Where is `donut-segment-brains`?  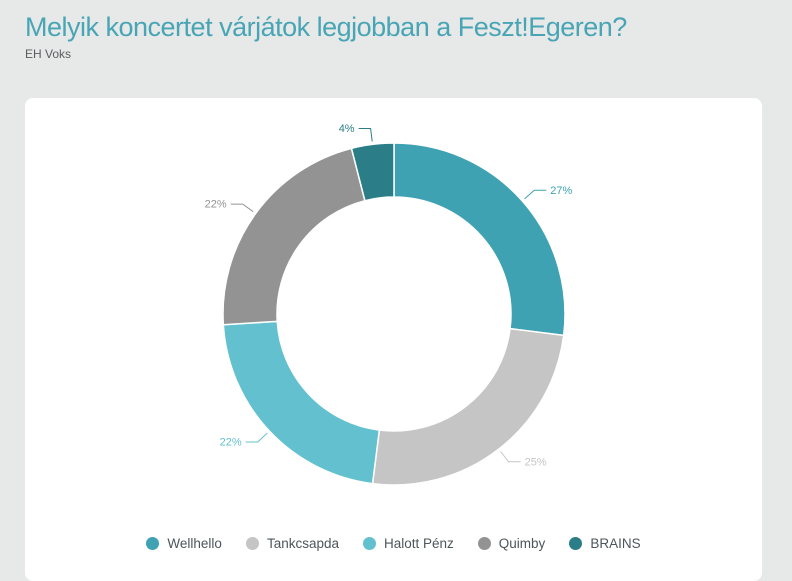
donut-segment-brains is located at coordinates (372, 172).